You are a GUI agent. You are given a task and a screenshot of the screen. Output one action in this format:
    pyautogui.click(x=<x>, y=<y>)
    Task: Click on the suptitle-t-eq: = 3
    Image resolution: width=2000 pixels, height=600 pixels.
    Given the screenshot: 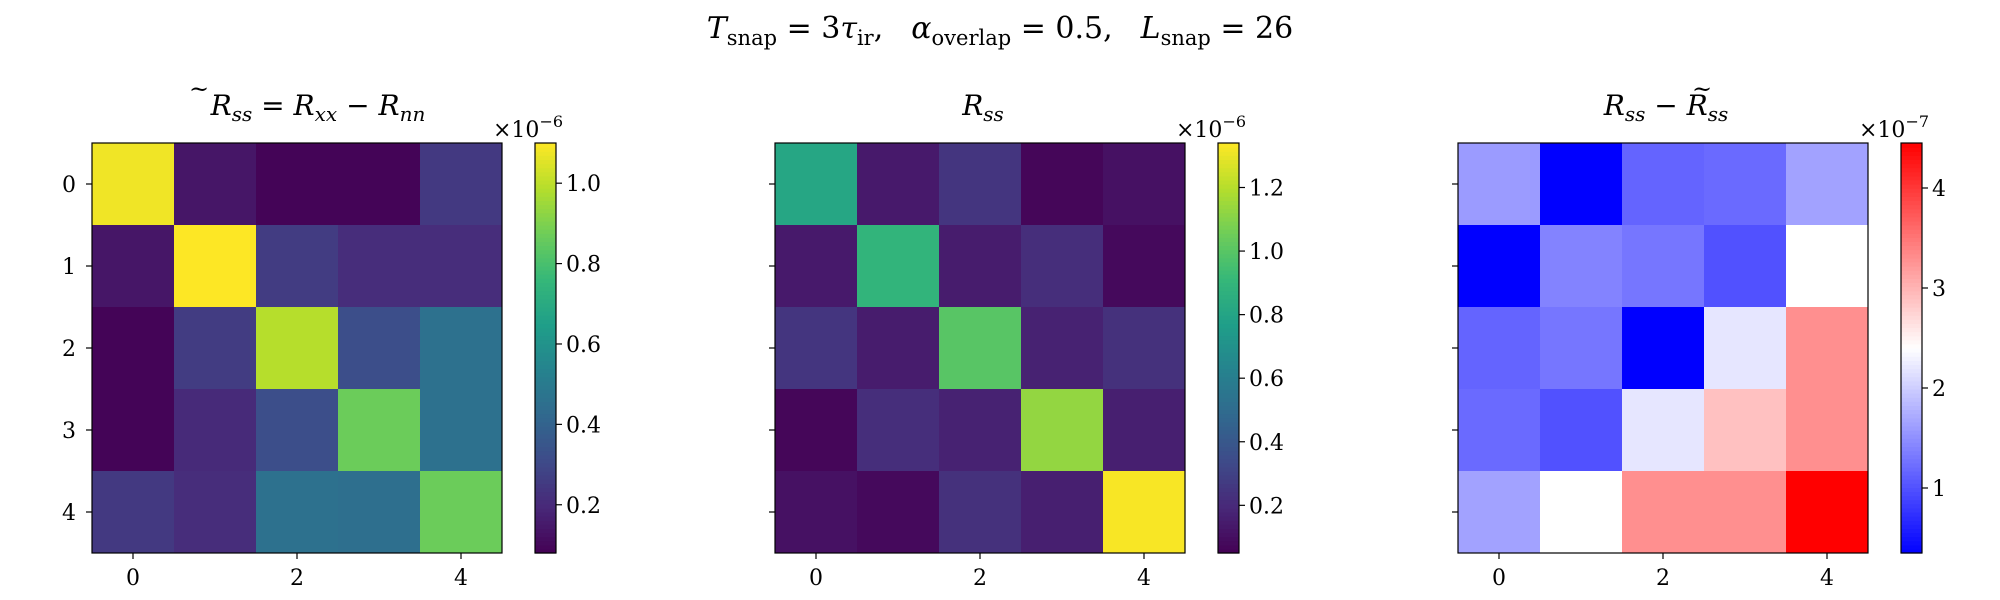 What is the action you would take?
    pyautogui.click(x=808, y=28)
    